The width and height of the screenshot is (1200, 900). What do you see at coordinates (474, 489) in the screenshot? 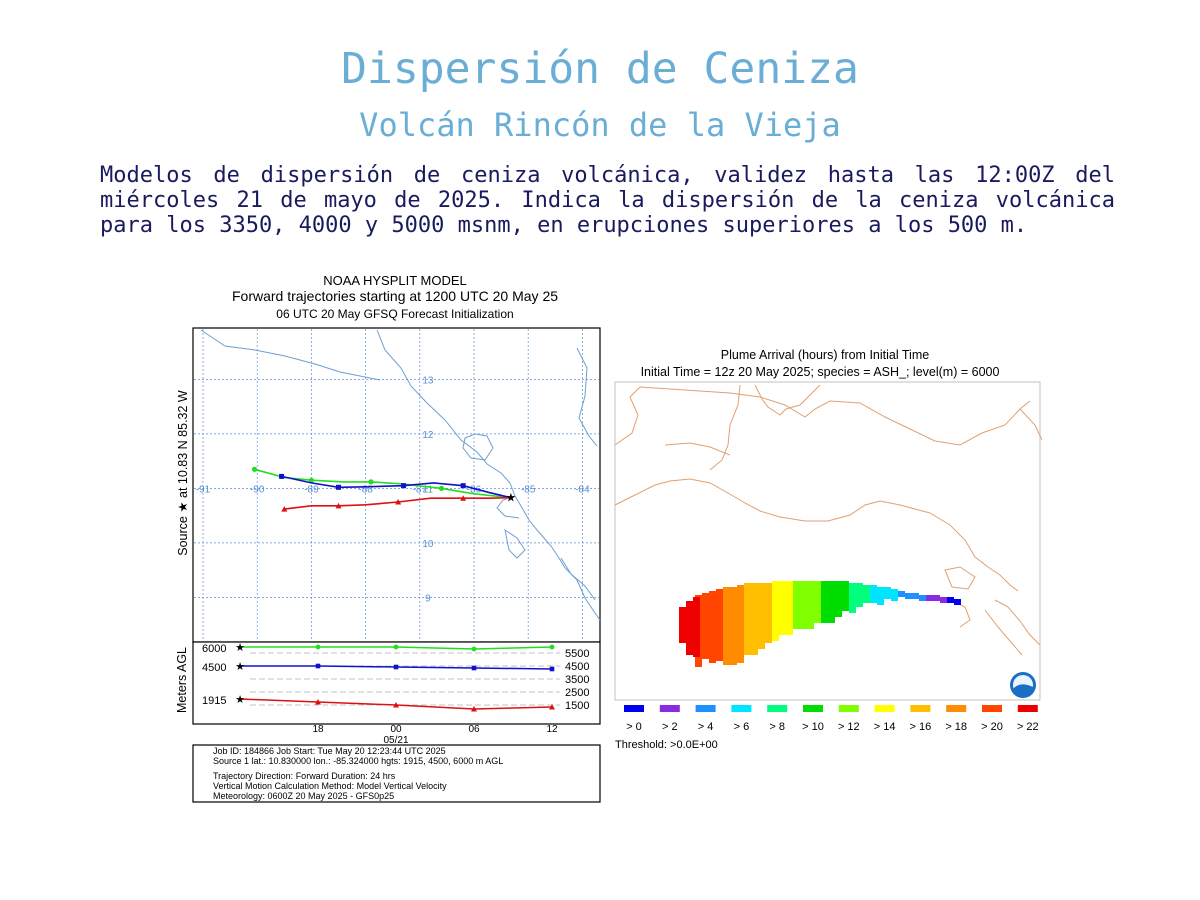
I see `lon-label: -86` at bounding box center [474, 489].